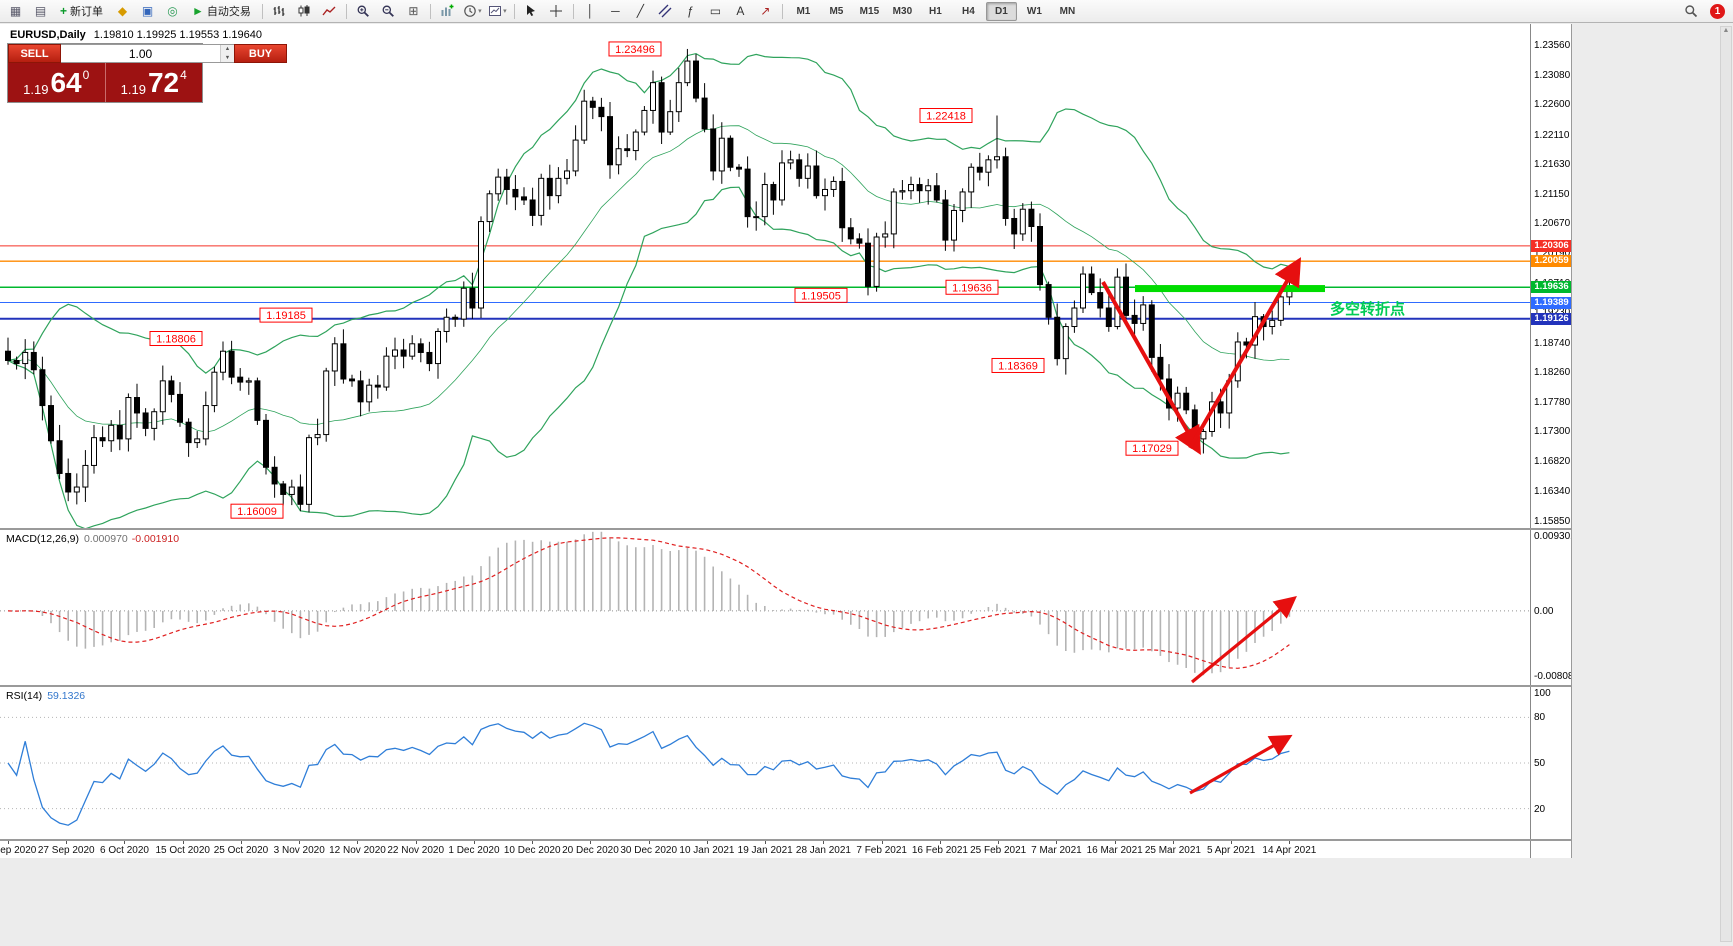 This screenshot has width=1733, height=946. I want to click on svg-text: 1.19185, so click(286, 316).